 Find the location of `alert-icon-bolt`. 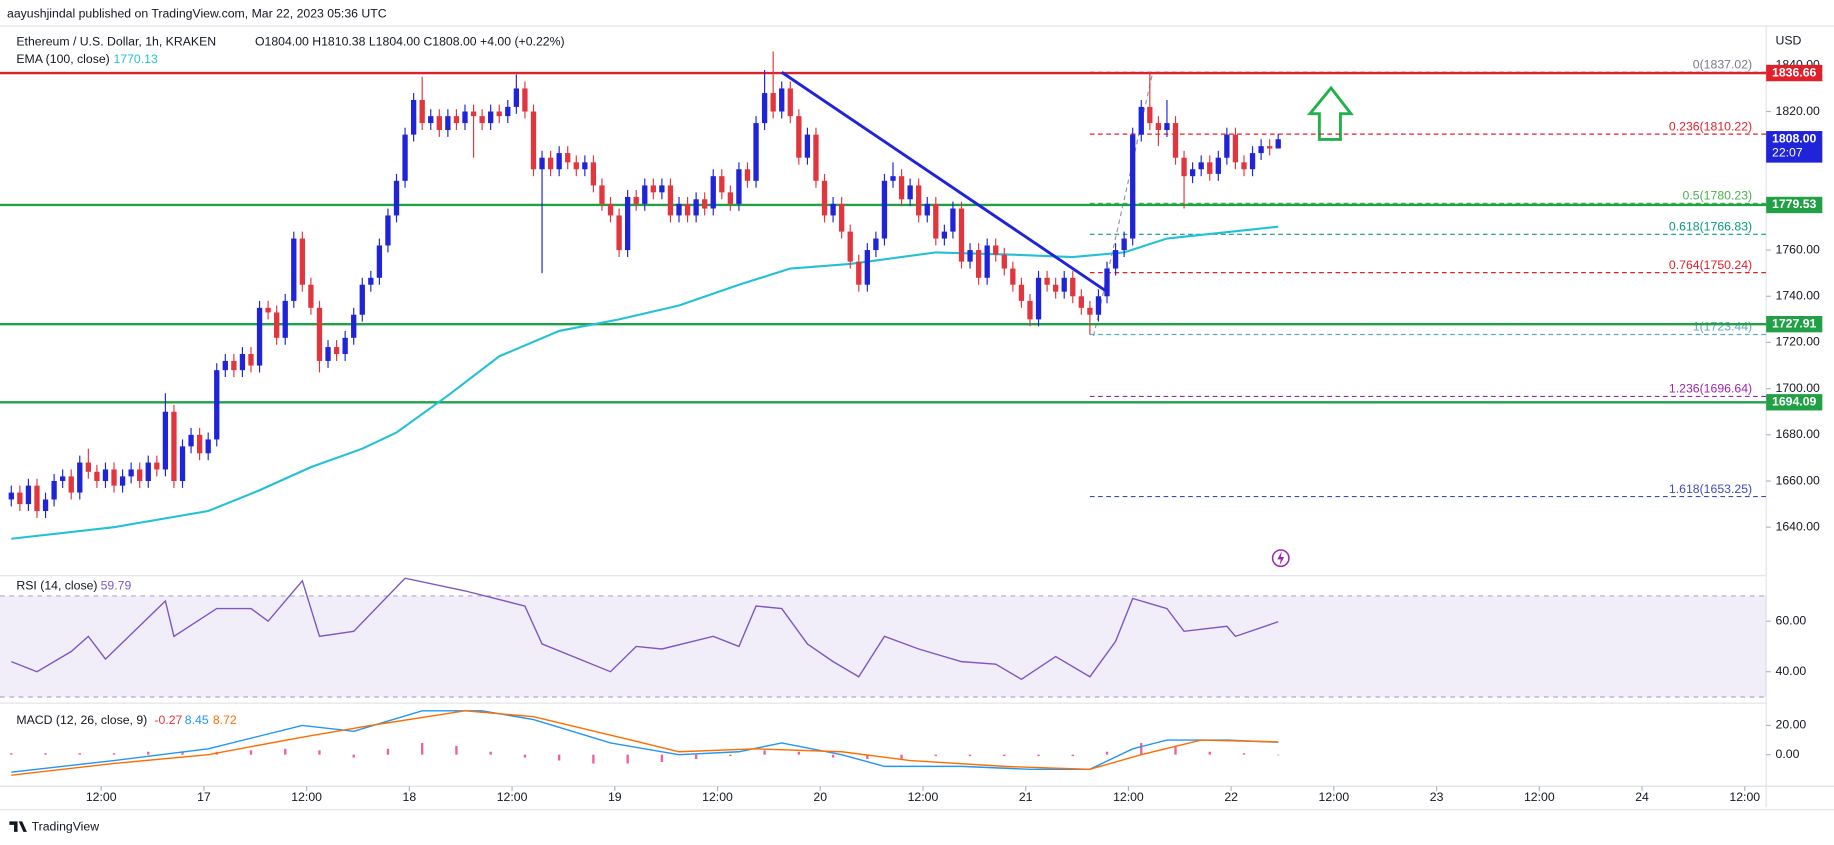

alert-icon-bolt is located at coordinates (1281, 558).